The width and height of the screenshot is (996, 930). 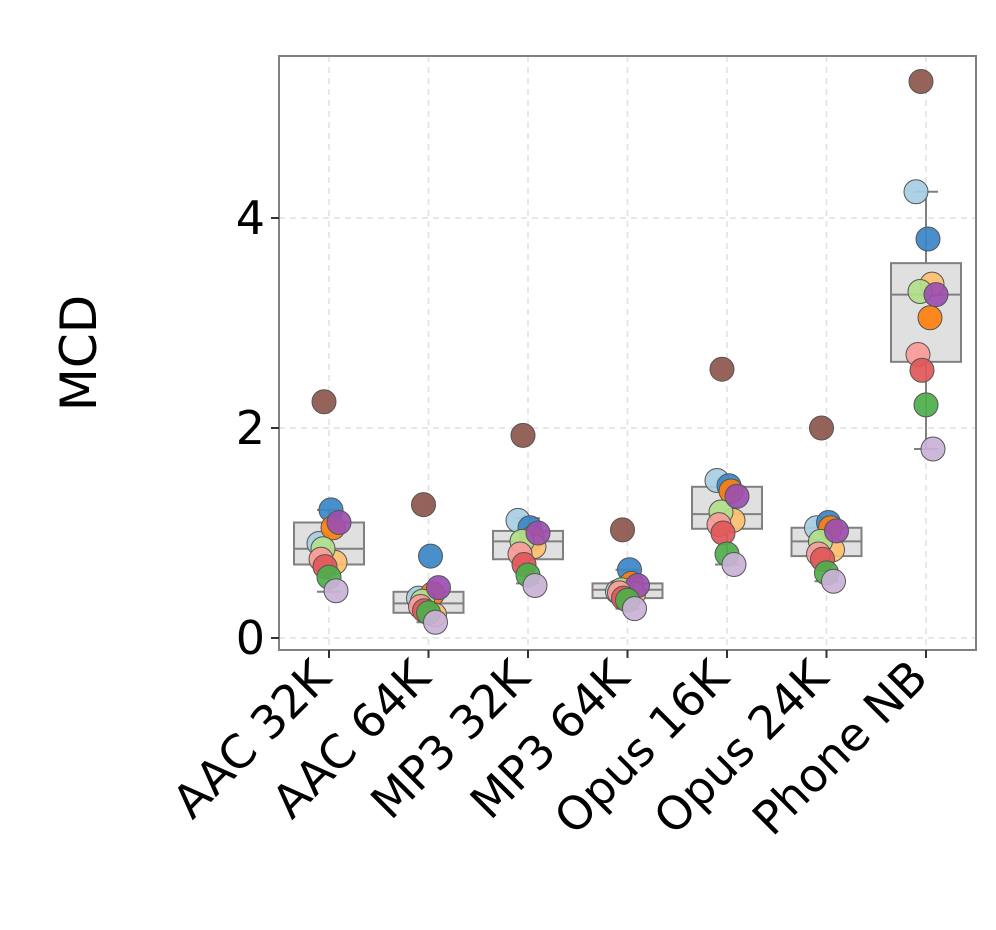 What do you see at coordinates (250, 638) in the screenshot?
I see `y-tick-label: 0` at bounding box center [250, 638].